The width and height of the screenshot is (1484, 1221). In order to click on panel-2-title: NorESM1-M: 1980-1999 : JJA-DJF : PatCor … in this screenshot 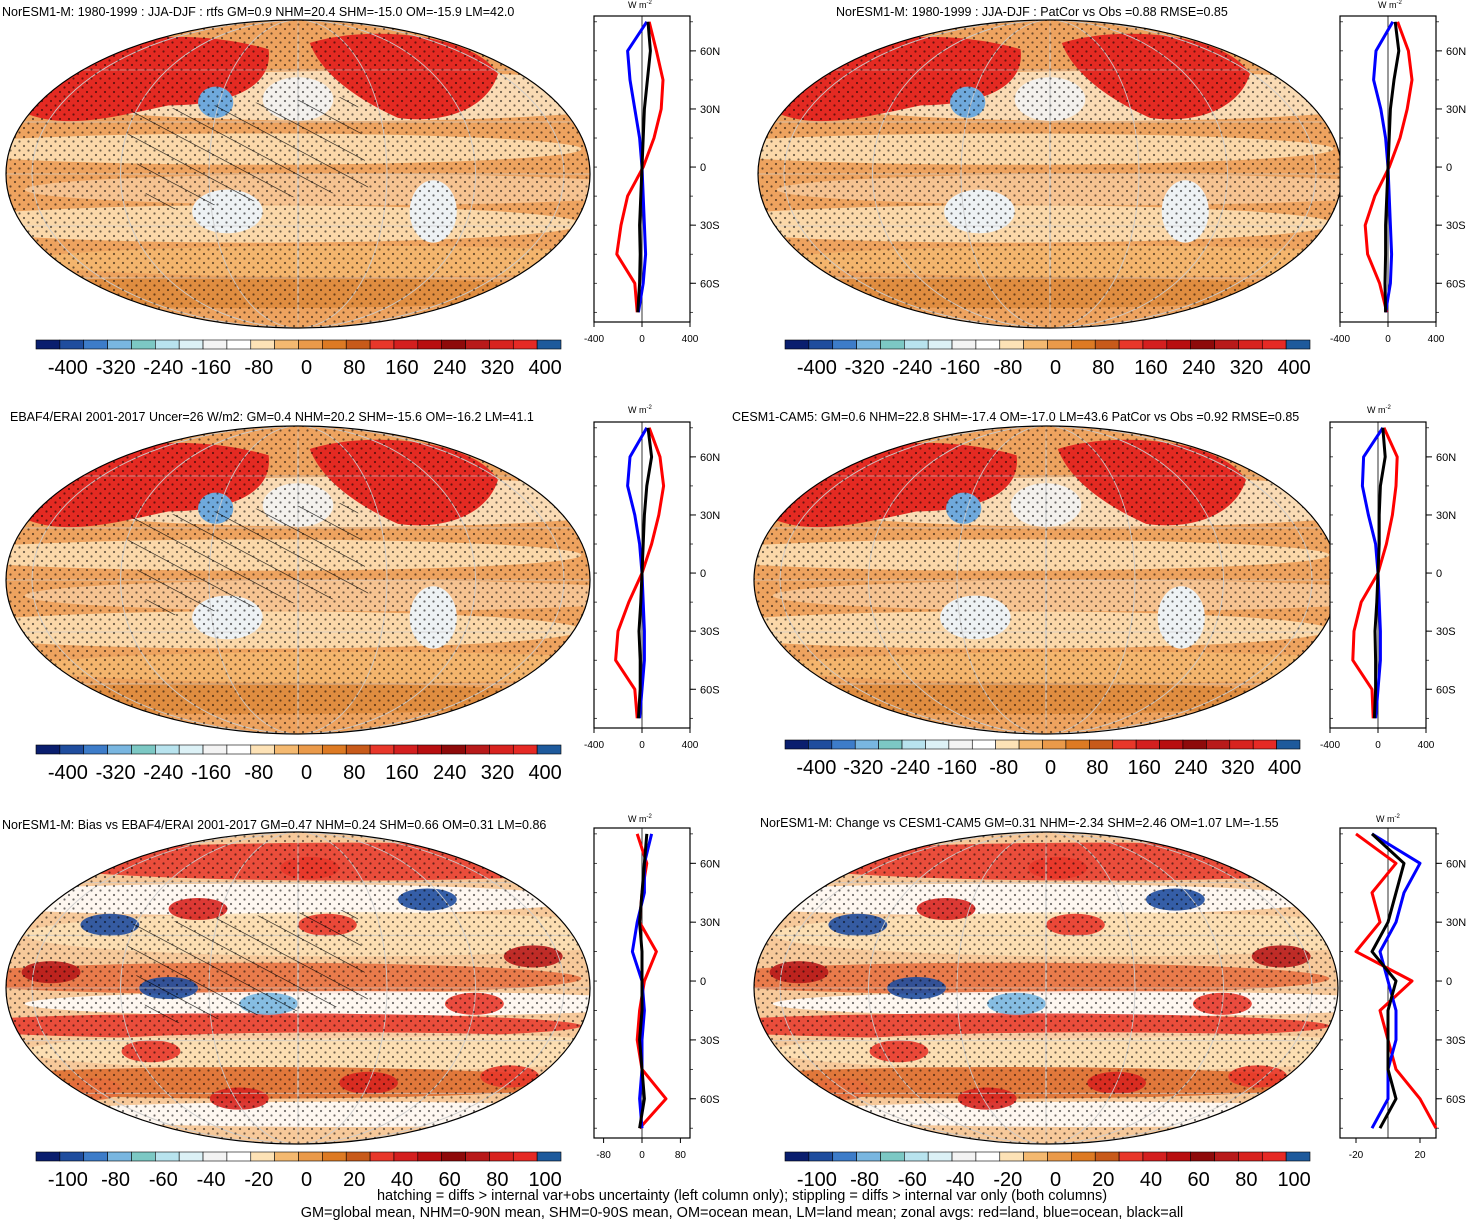, I will do `click(1032, 12)`.